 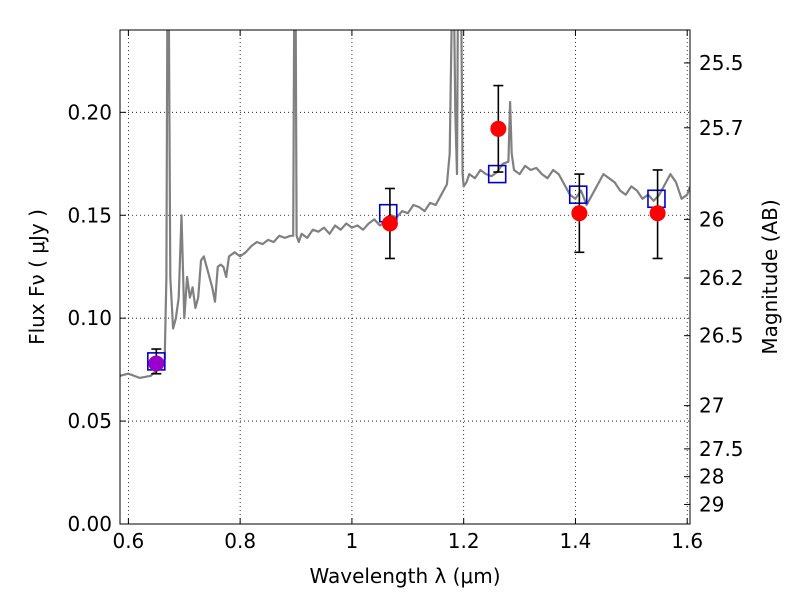 What do you see at coordinates (770, 276) in the screenshot?
I see `right-axis-title: Magnitude (AB)` at bounding box center [770, 276].